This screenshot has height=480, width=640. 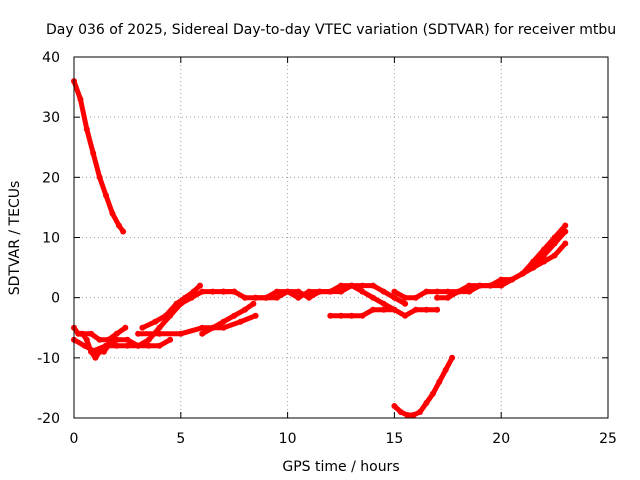 I want to click on x-tick-label: 0, so click(x=74, y=439).